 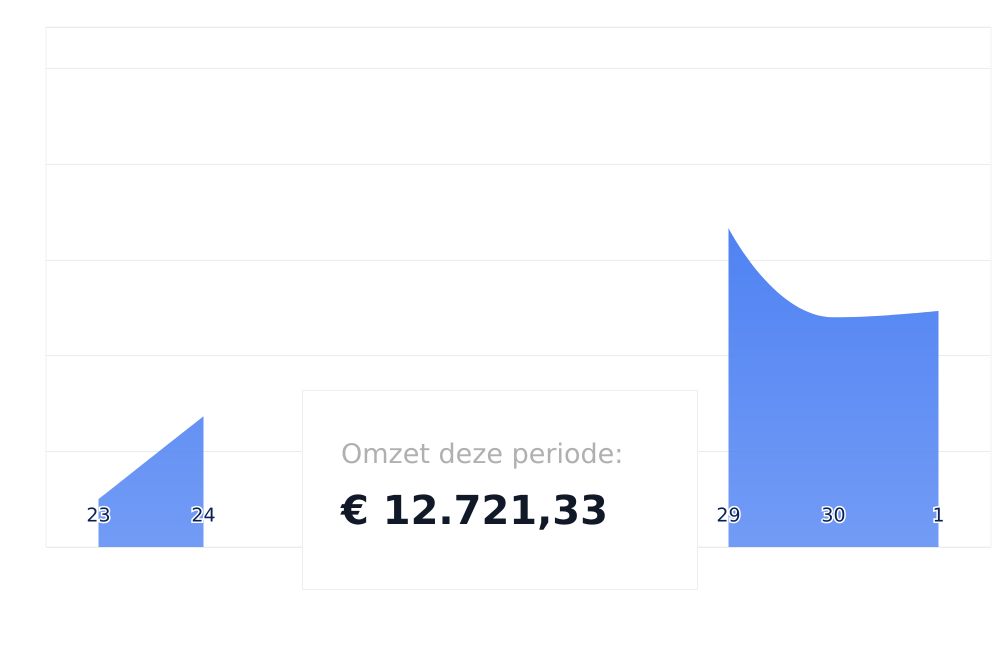 I want to click on x-tick-label: 24, so click(x=203, y=515).